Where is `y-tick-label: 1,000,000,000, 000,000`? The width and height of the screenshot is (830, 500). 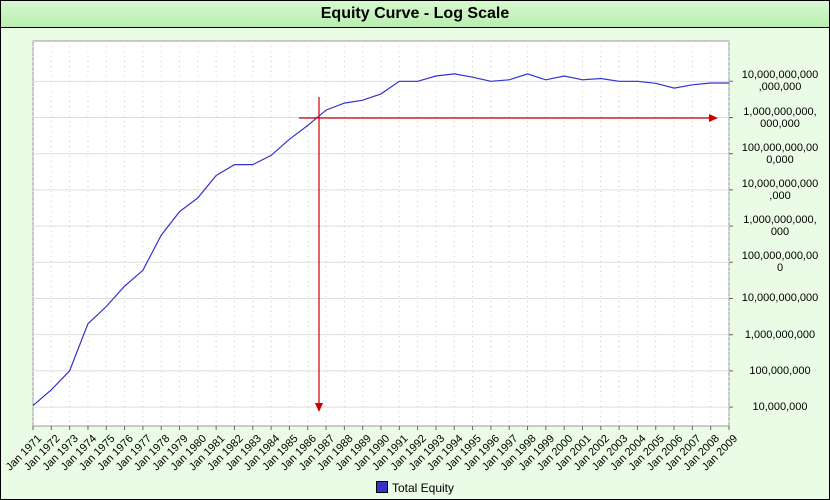
y-tick-label: 1,000,000,000, 000,000 is located at coordinates (780, 117).